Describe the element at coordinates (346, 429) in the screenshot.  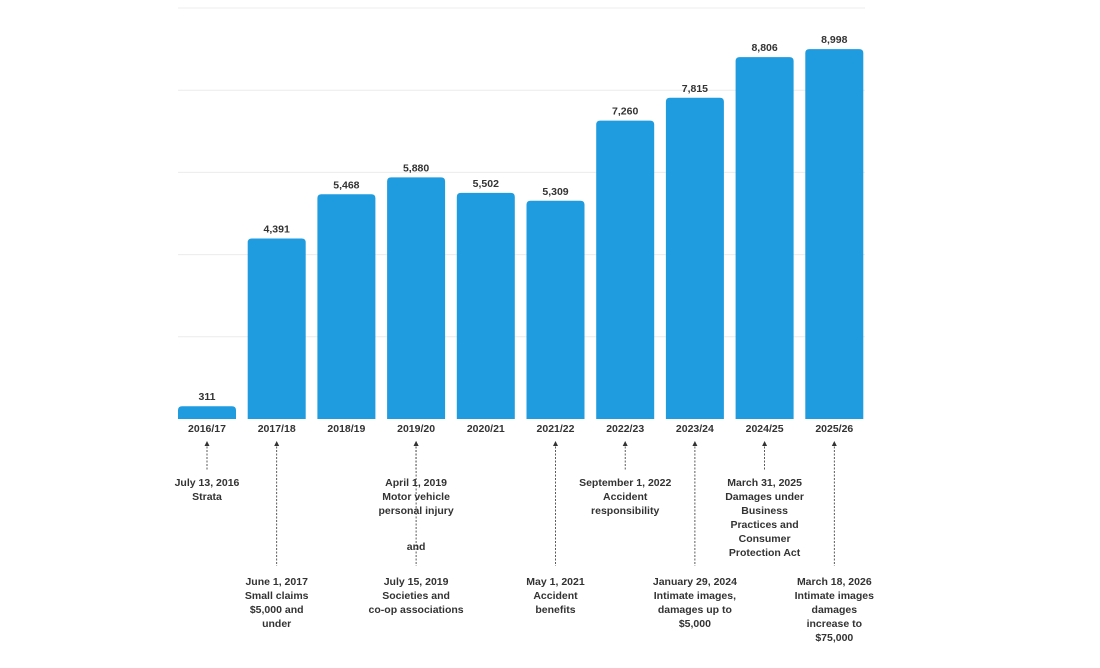
I see `x-tick-label: 2018/19` at that location.